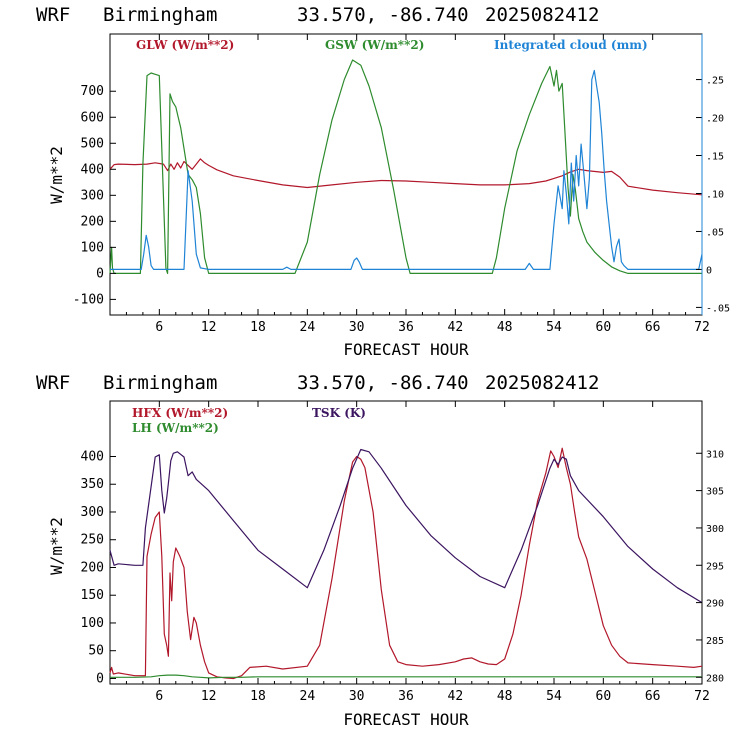 The width and height of the screenshot is (740, 740). What do you see at coordinates (175, 428) in the screenshot?
I see `legend-lh: LH (W/m**2)` at bounding box center [175, 428].